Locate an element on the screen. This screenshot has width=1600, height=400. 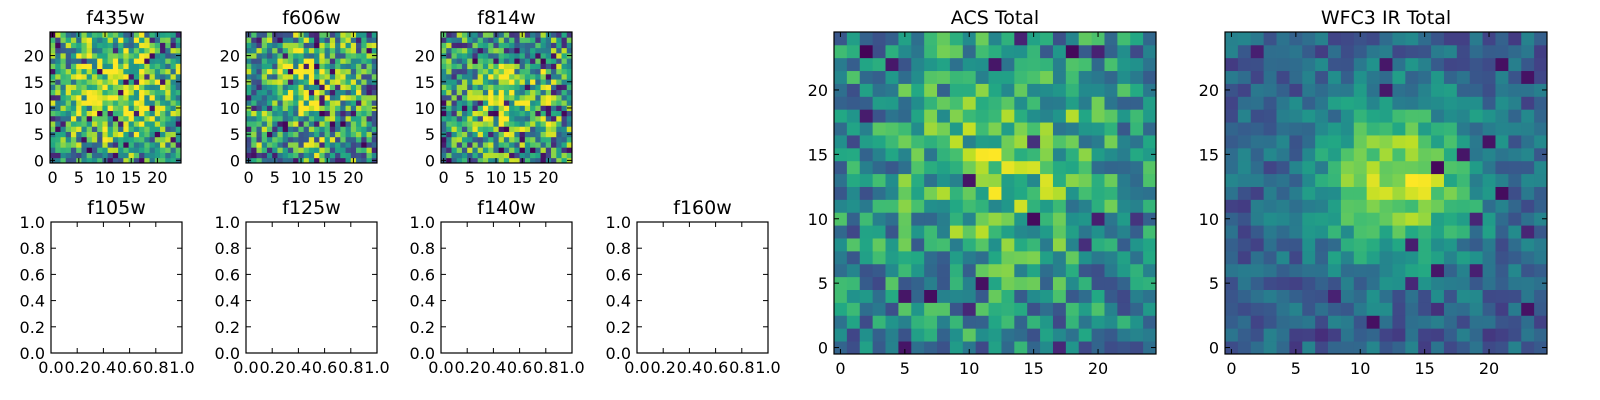
y-tick-label: 0.8 is located at coordinates (227, 248).